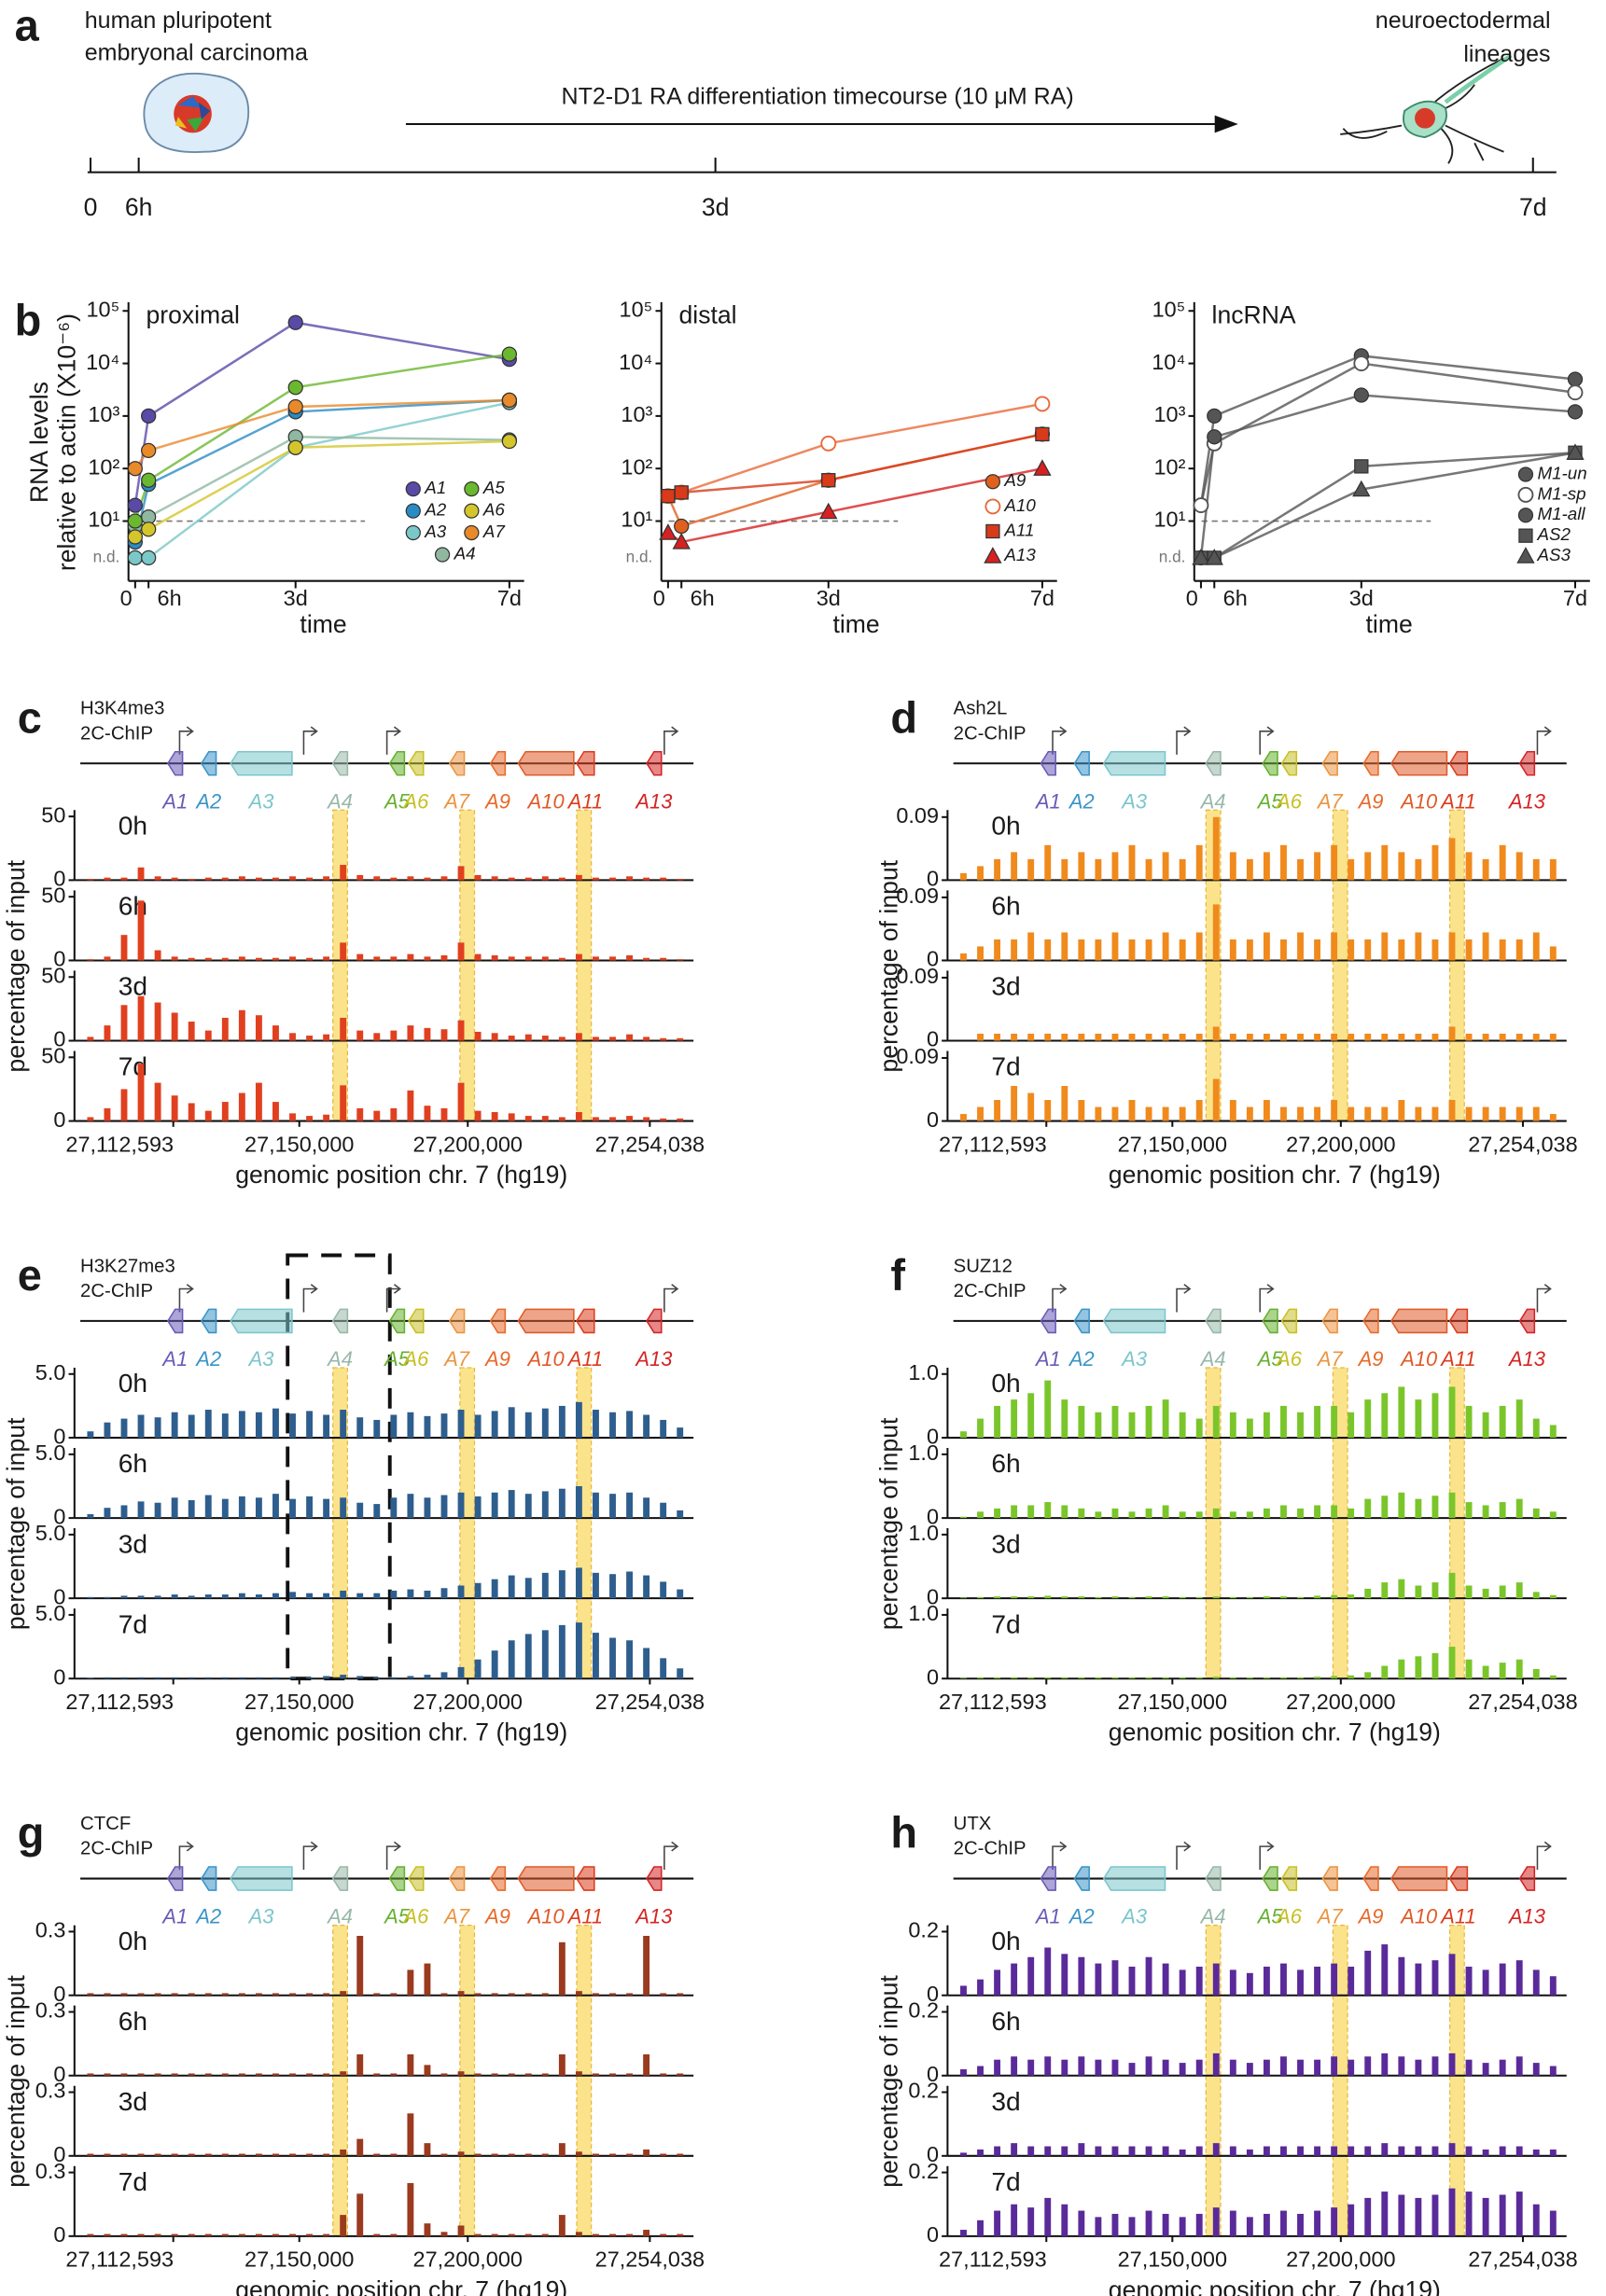 This screenshot has width=1606, height=2296. I want to click on y-tick-label: 10¹, so click(636, 520).